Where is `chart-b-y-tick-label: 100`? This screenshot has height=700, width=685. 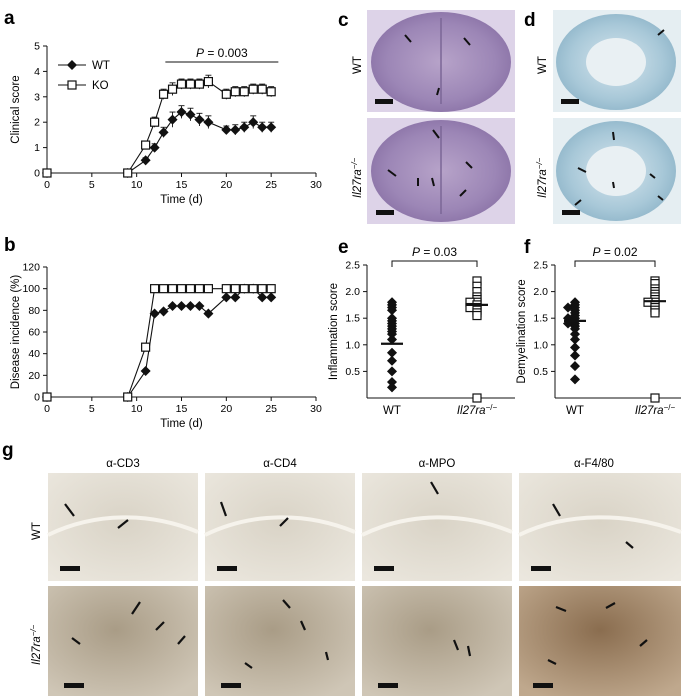 chart-b-y-tick-label: 100 is located at coordinates (31, 289).